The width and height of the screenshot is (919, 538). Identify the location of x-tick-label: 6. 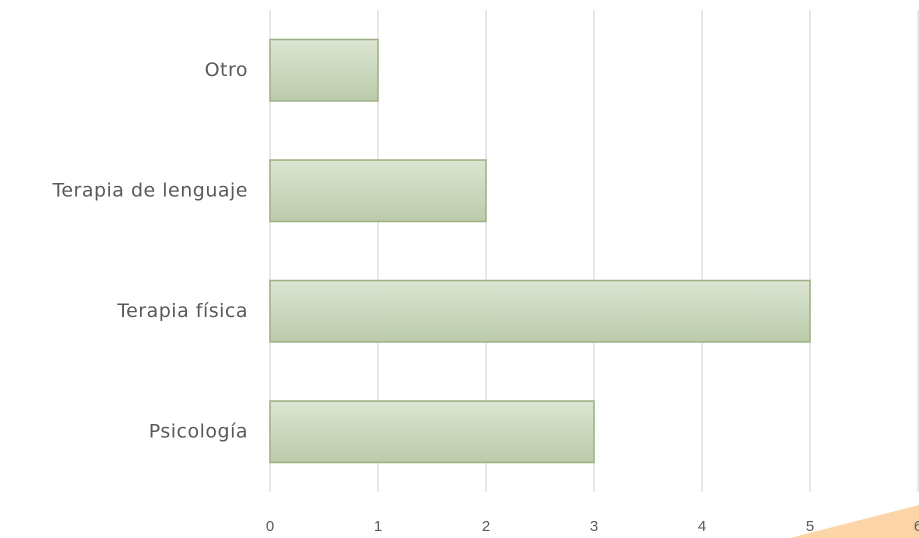
(916, 526).